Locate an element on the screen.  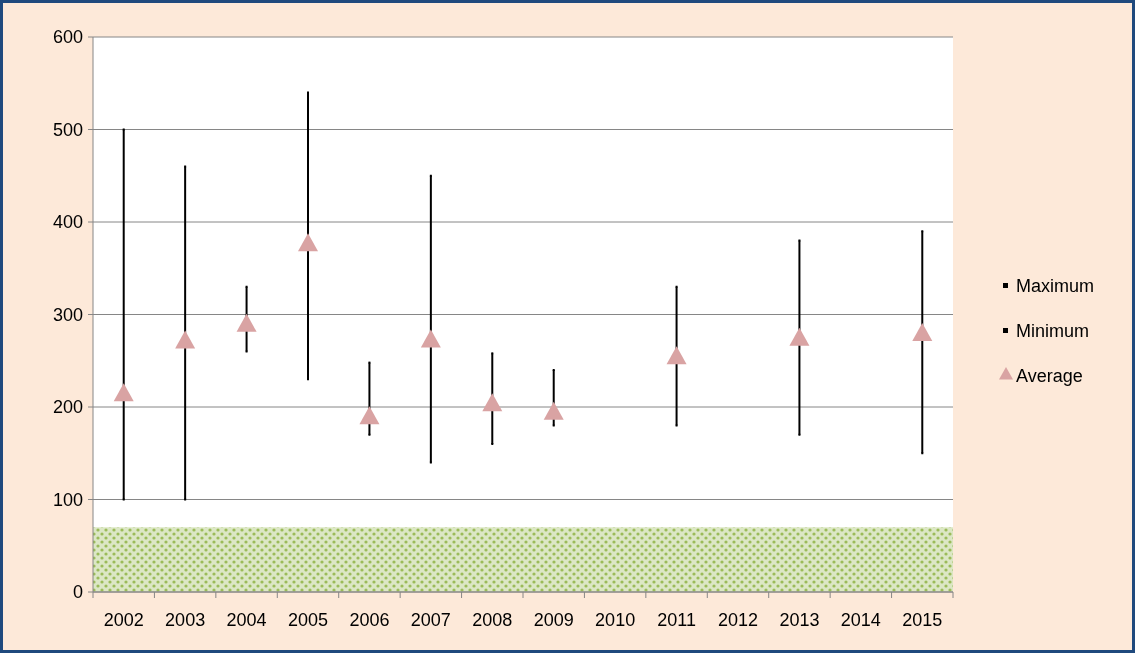
y-tick-label: 400 is located at coordinates (67, 222).